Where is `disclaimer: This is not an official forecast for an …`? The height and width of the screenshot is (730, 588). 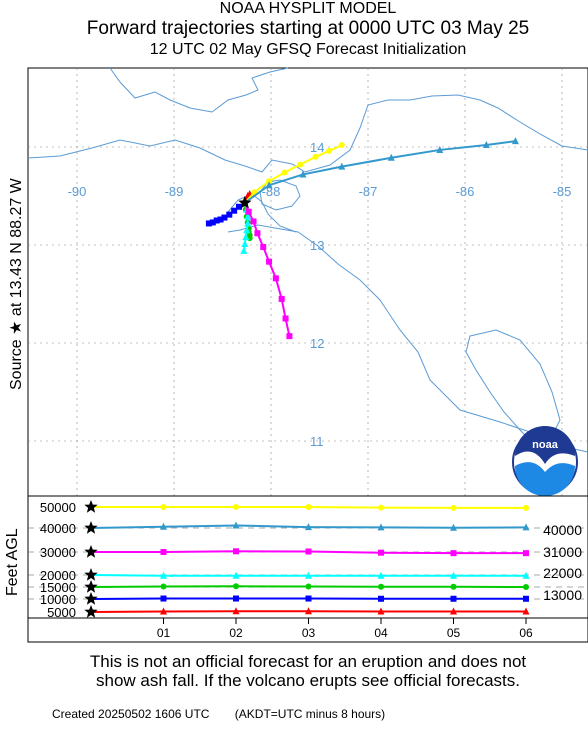
disclaimer: This is not an official forecast for an … is located at coordinates (308, 671).